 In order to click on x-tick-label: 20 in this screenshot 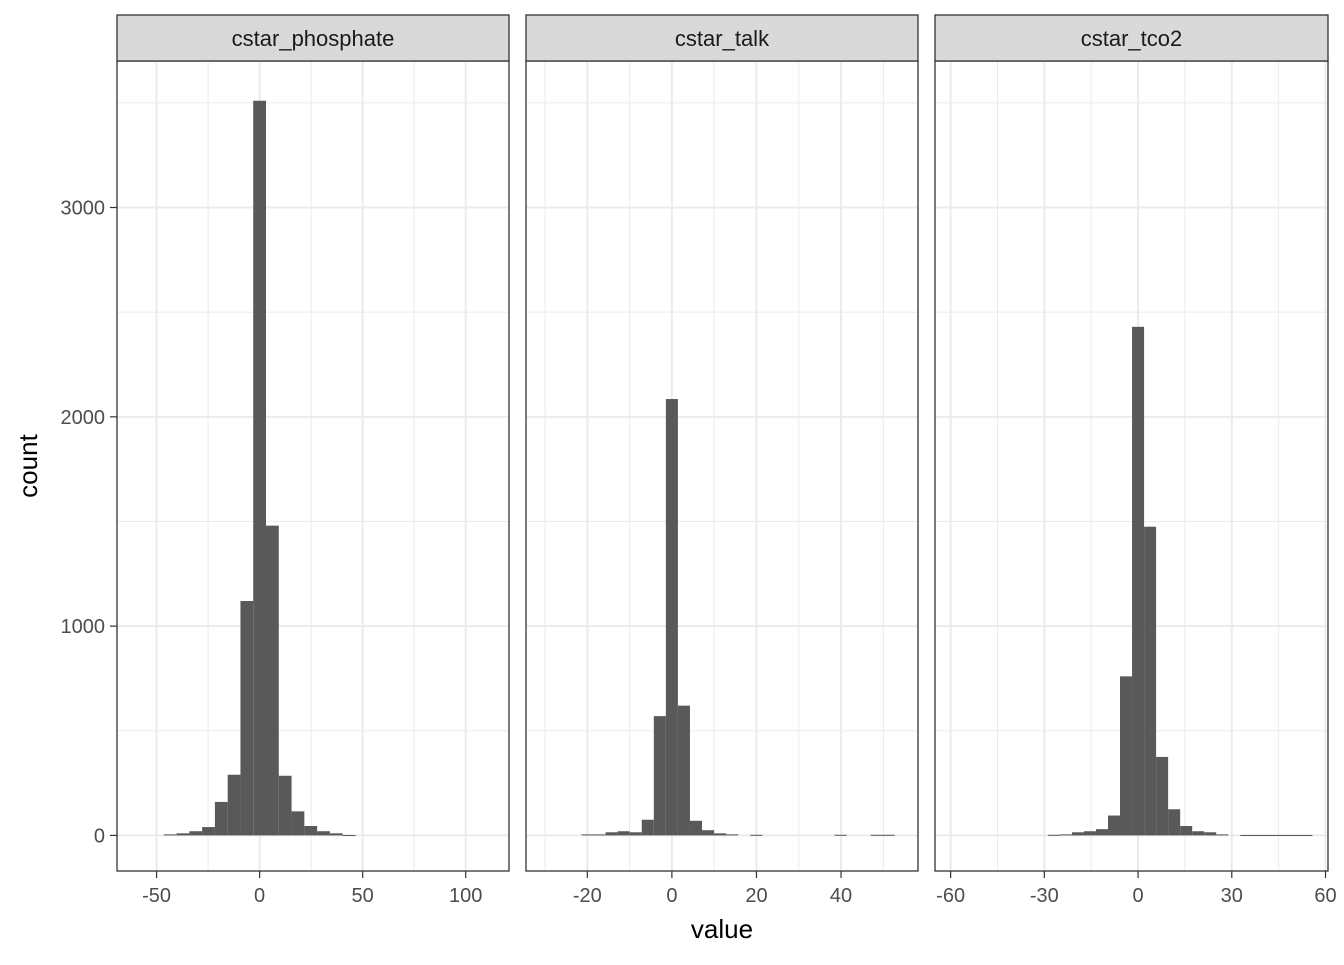, I will do `click(756, 896)`.